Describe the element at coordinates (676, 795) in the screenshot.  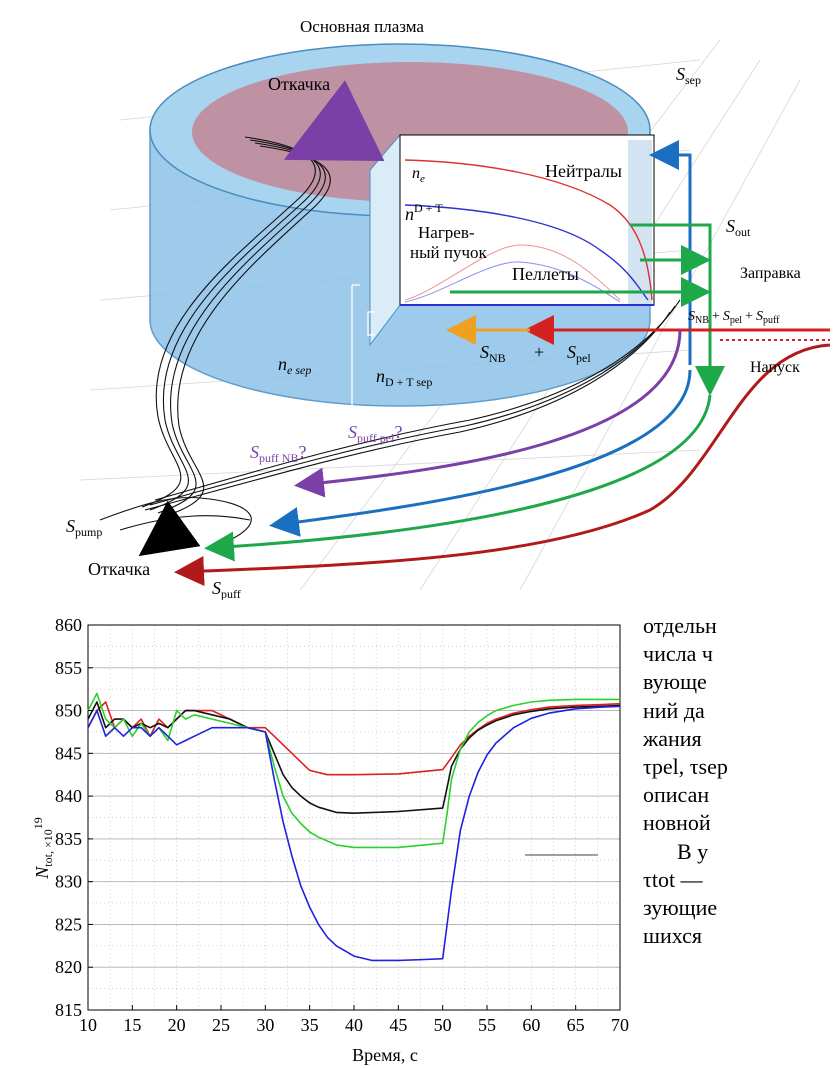
I see `side-line: описан` at that location.